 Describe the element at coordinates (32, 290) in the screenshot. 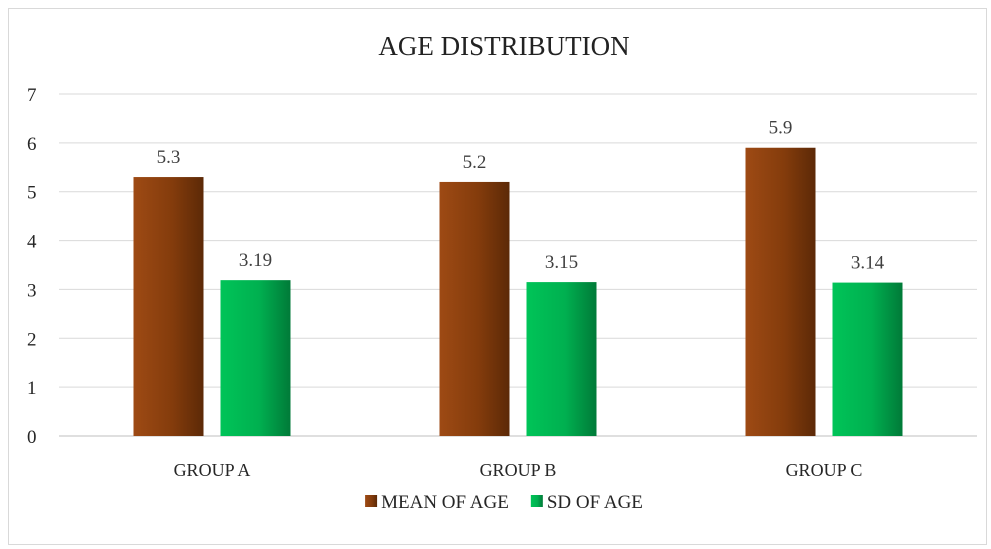

I see `y-tick-label: 3` at that location.